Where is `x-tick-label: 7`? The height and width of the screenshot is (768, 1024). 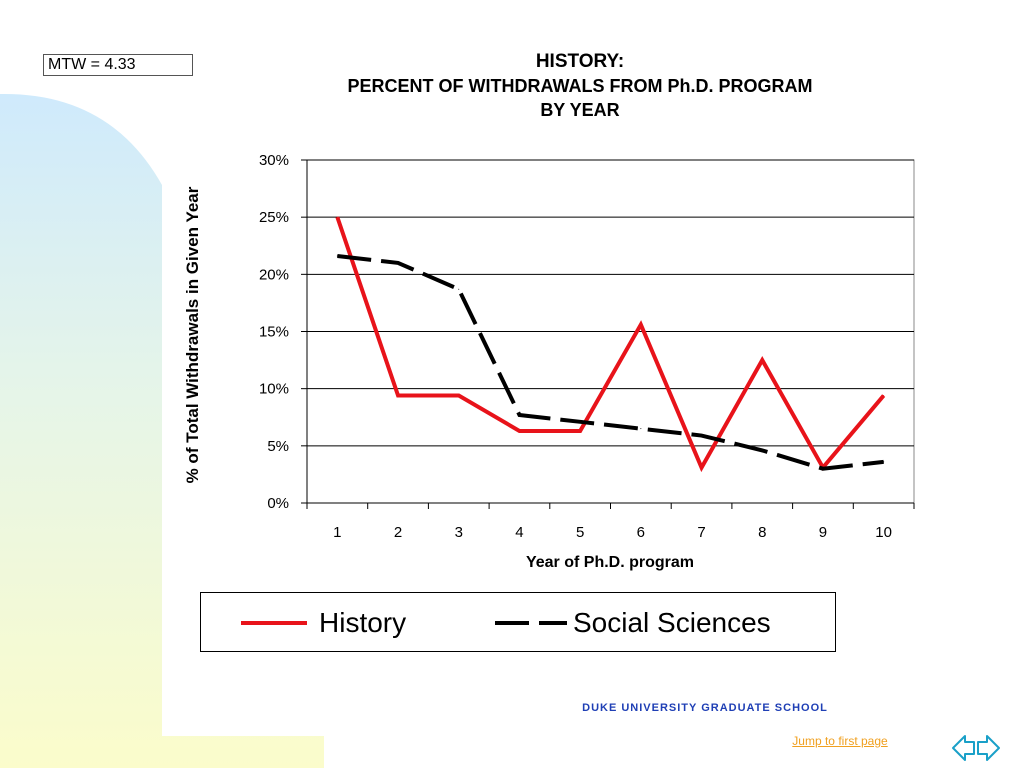 x-tick-label: 7 is located at coordinates (701, 532).